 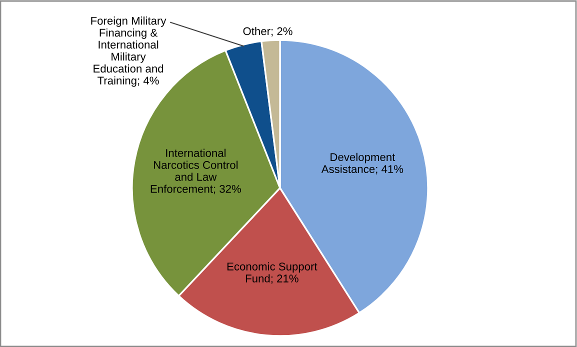 What do you see at coordinates (267, 31) in the screenshot?
I see `slice-label: Other; 2%` at bounding box center [267, 31].